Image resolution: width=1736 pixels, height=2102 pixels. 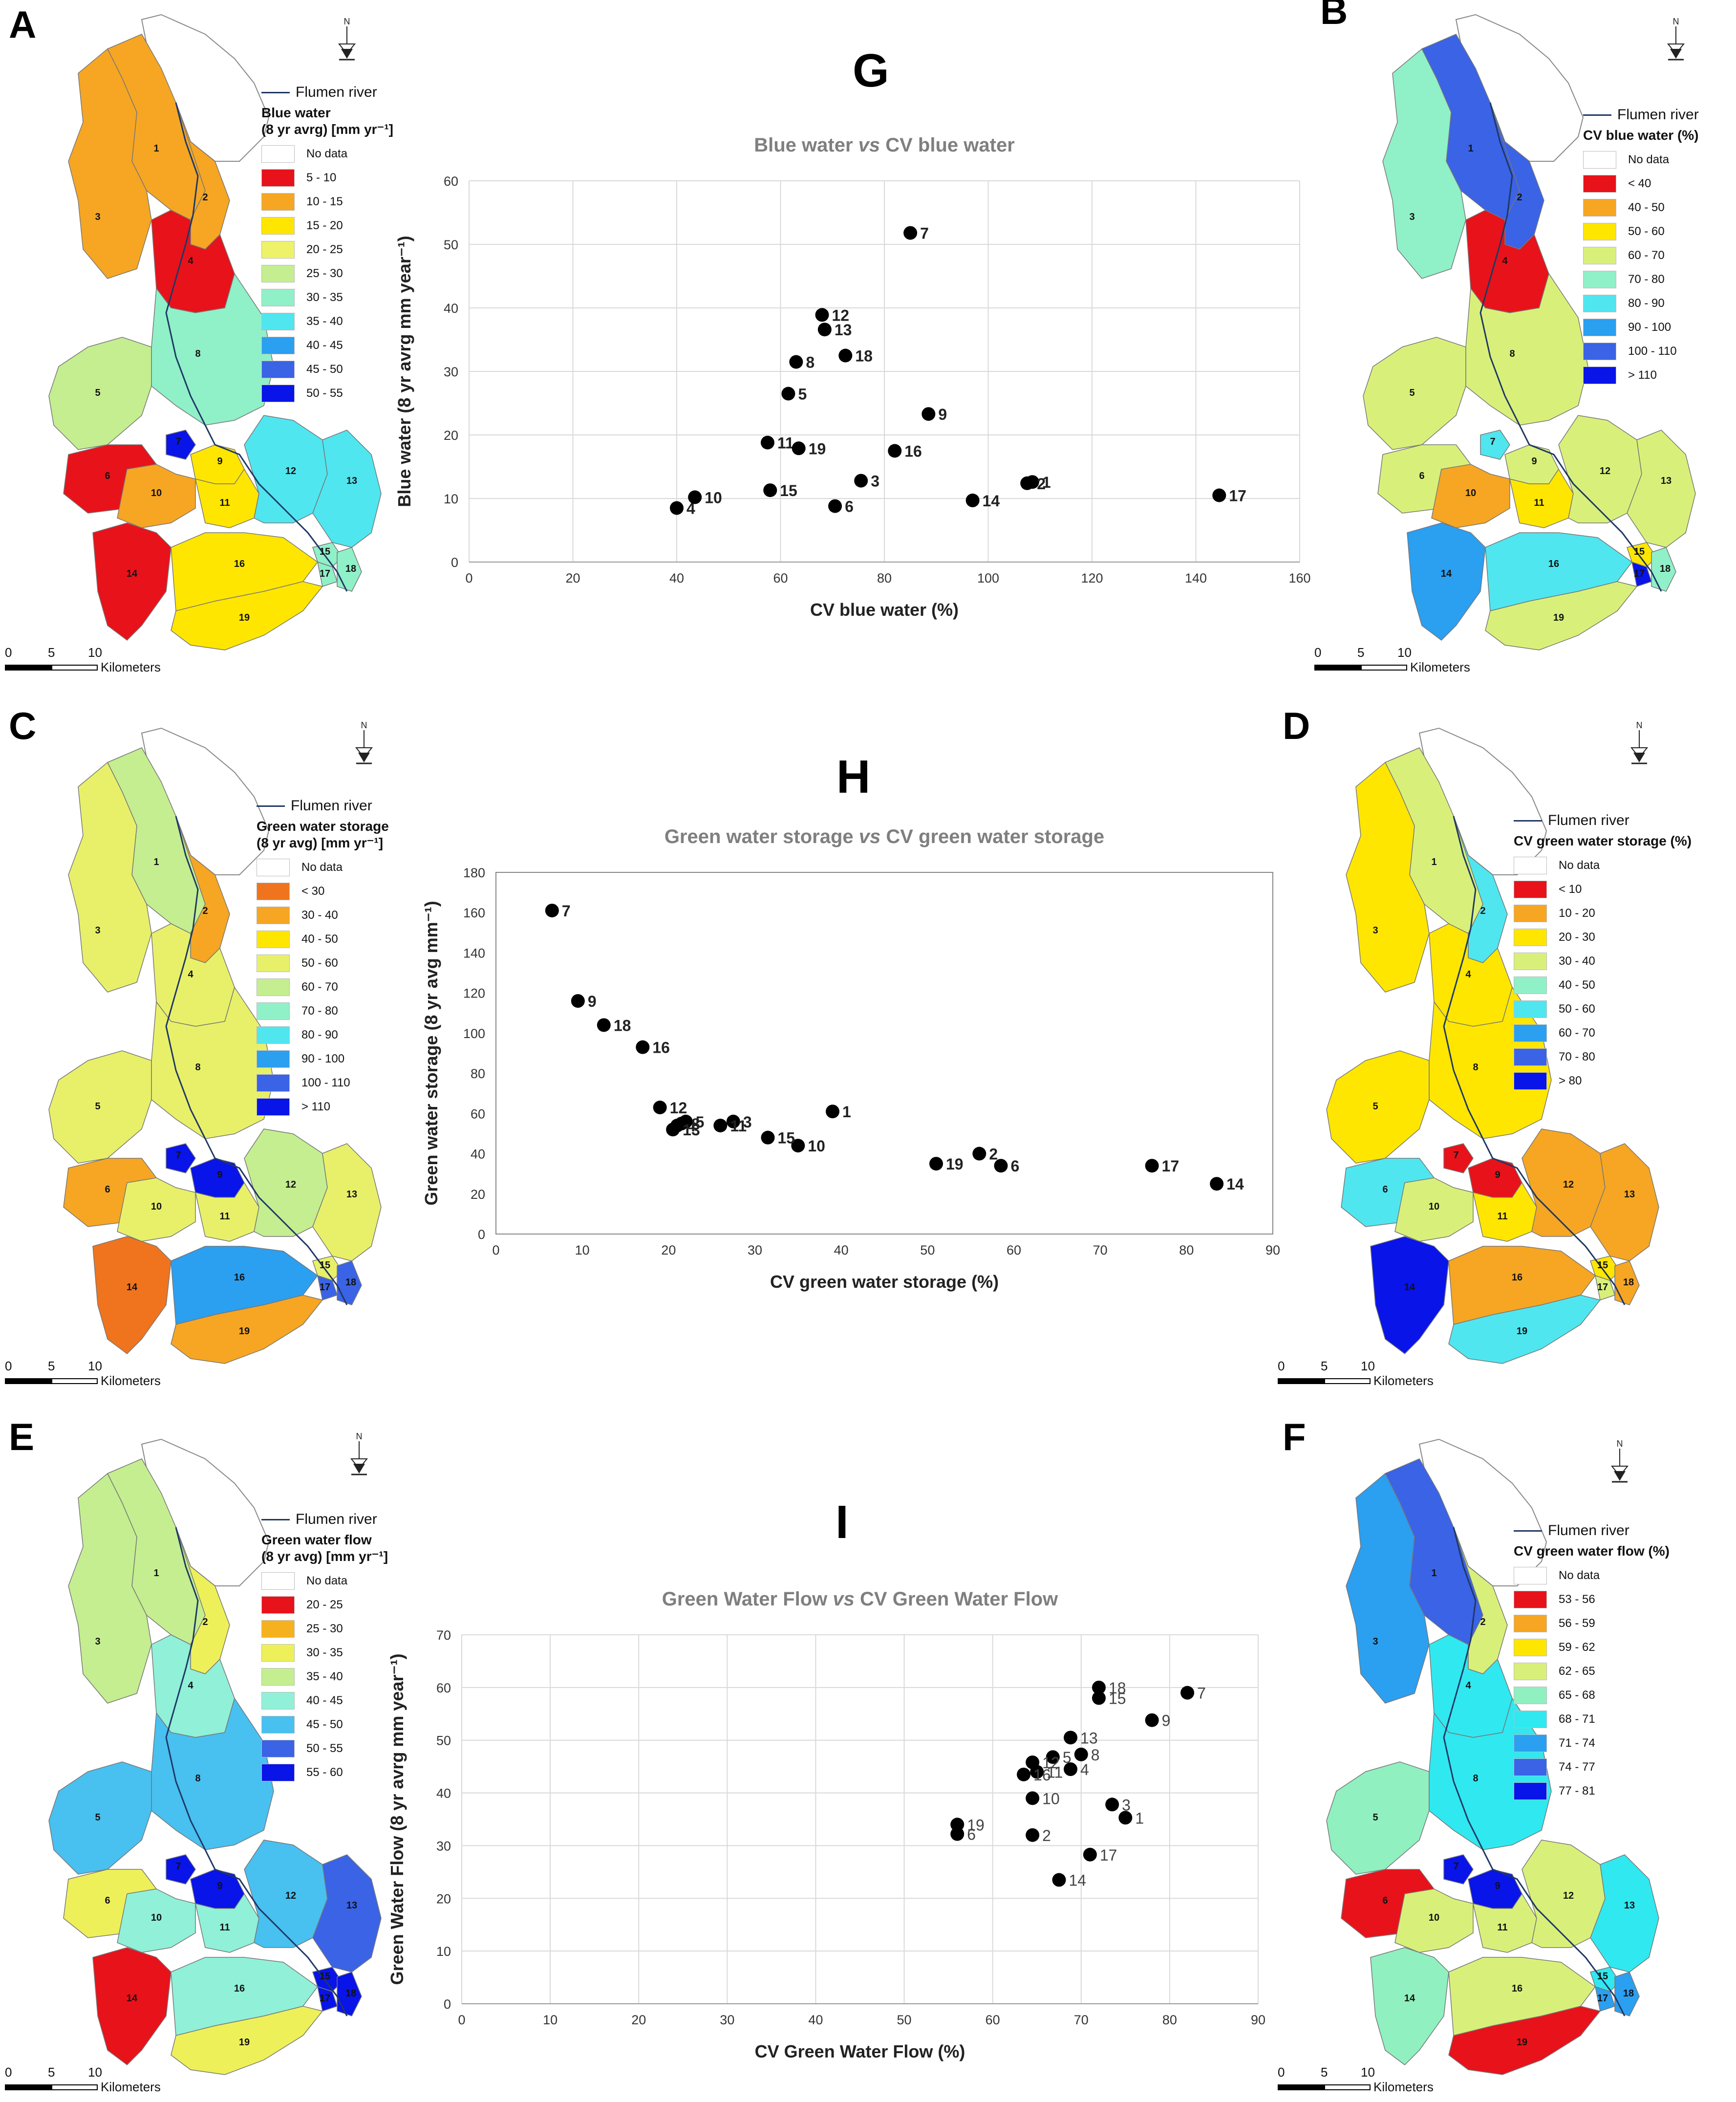 What do you see at coordinates (327, 297) in the screenshot?
I see `legend-class-row: 30 - 35` at bounding box center [327, 297].